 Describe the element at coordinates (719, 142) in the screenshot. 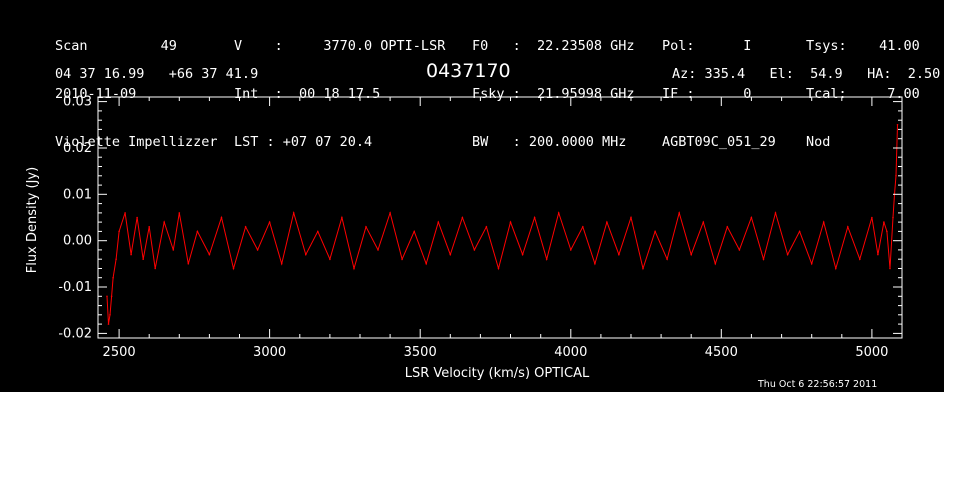

I see `project-line: AGBT09C_051_29` at that location.